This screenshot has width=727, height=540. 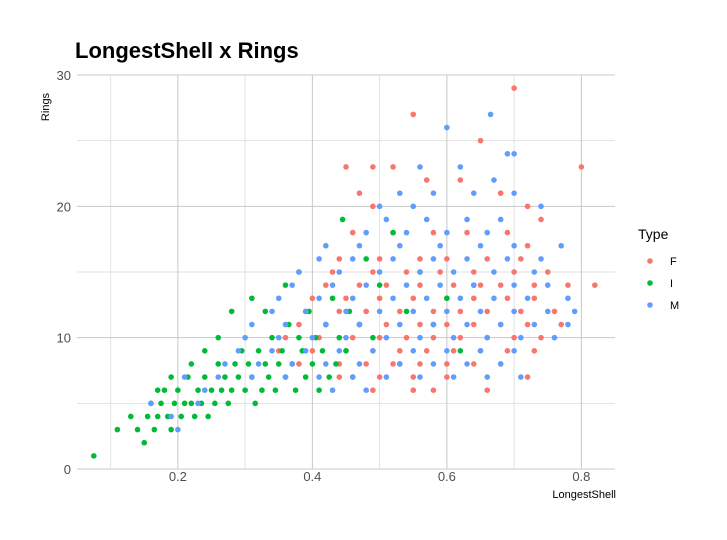 I want to click on legend-title: Type, so click(x=653, y=234).